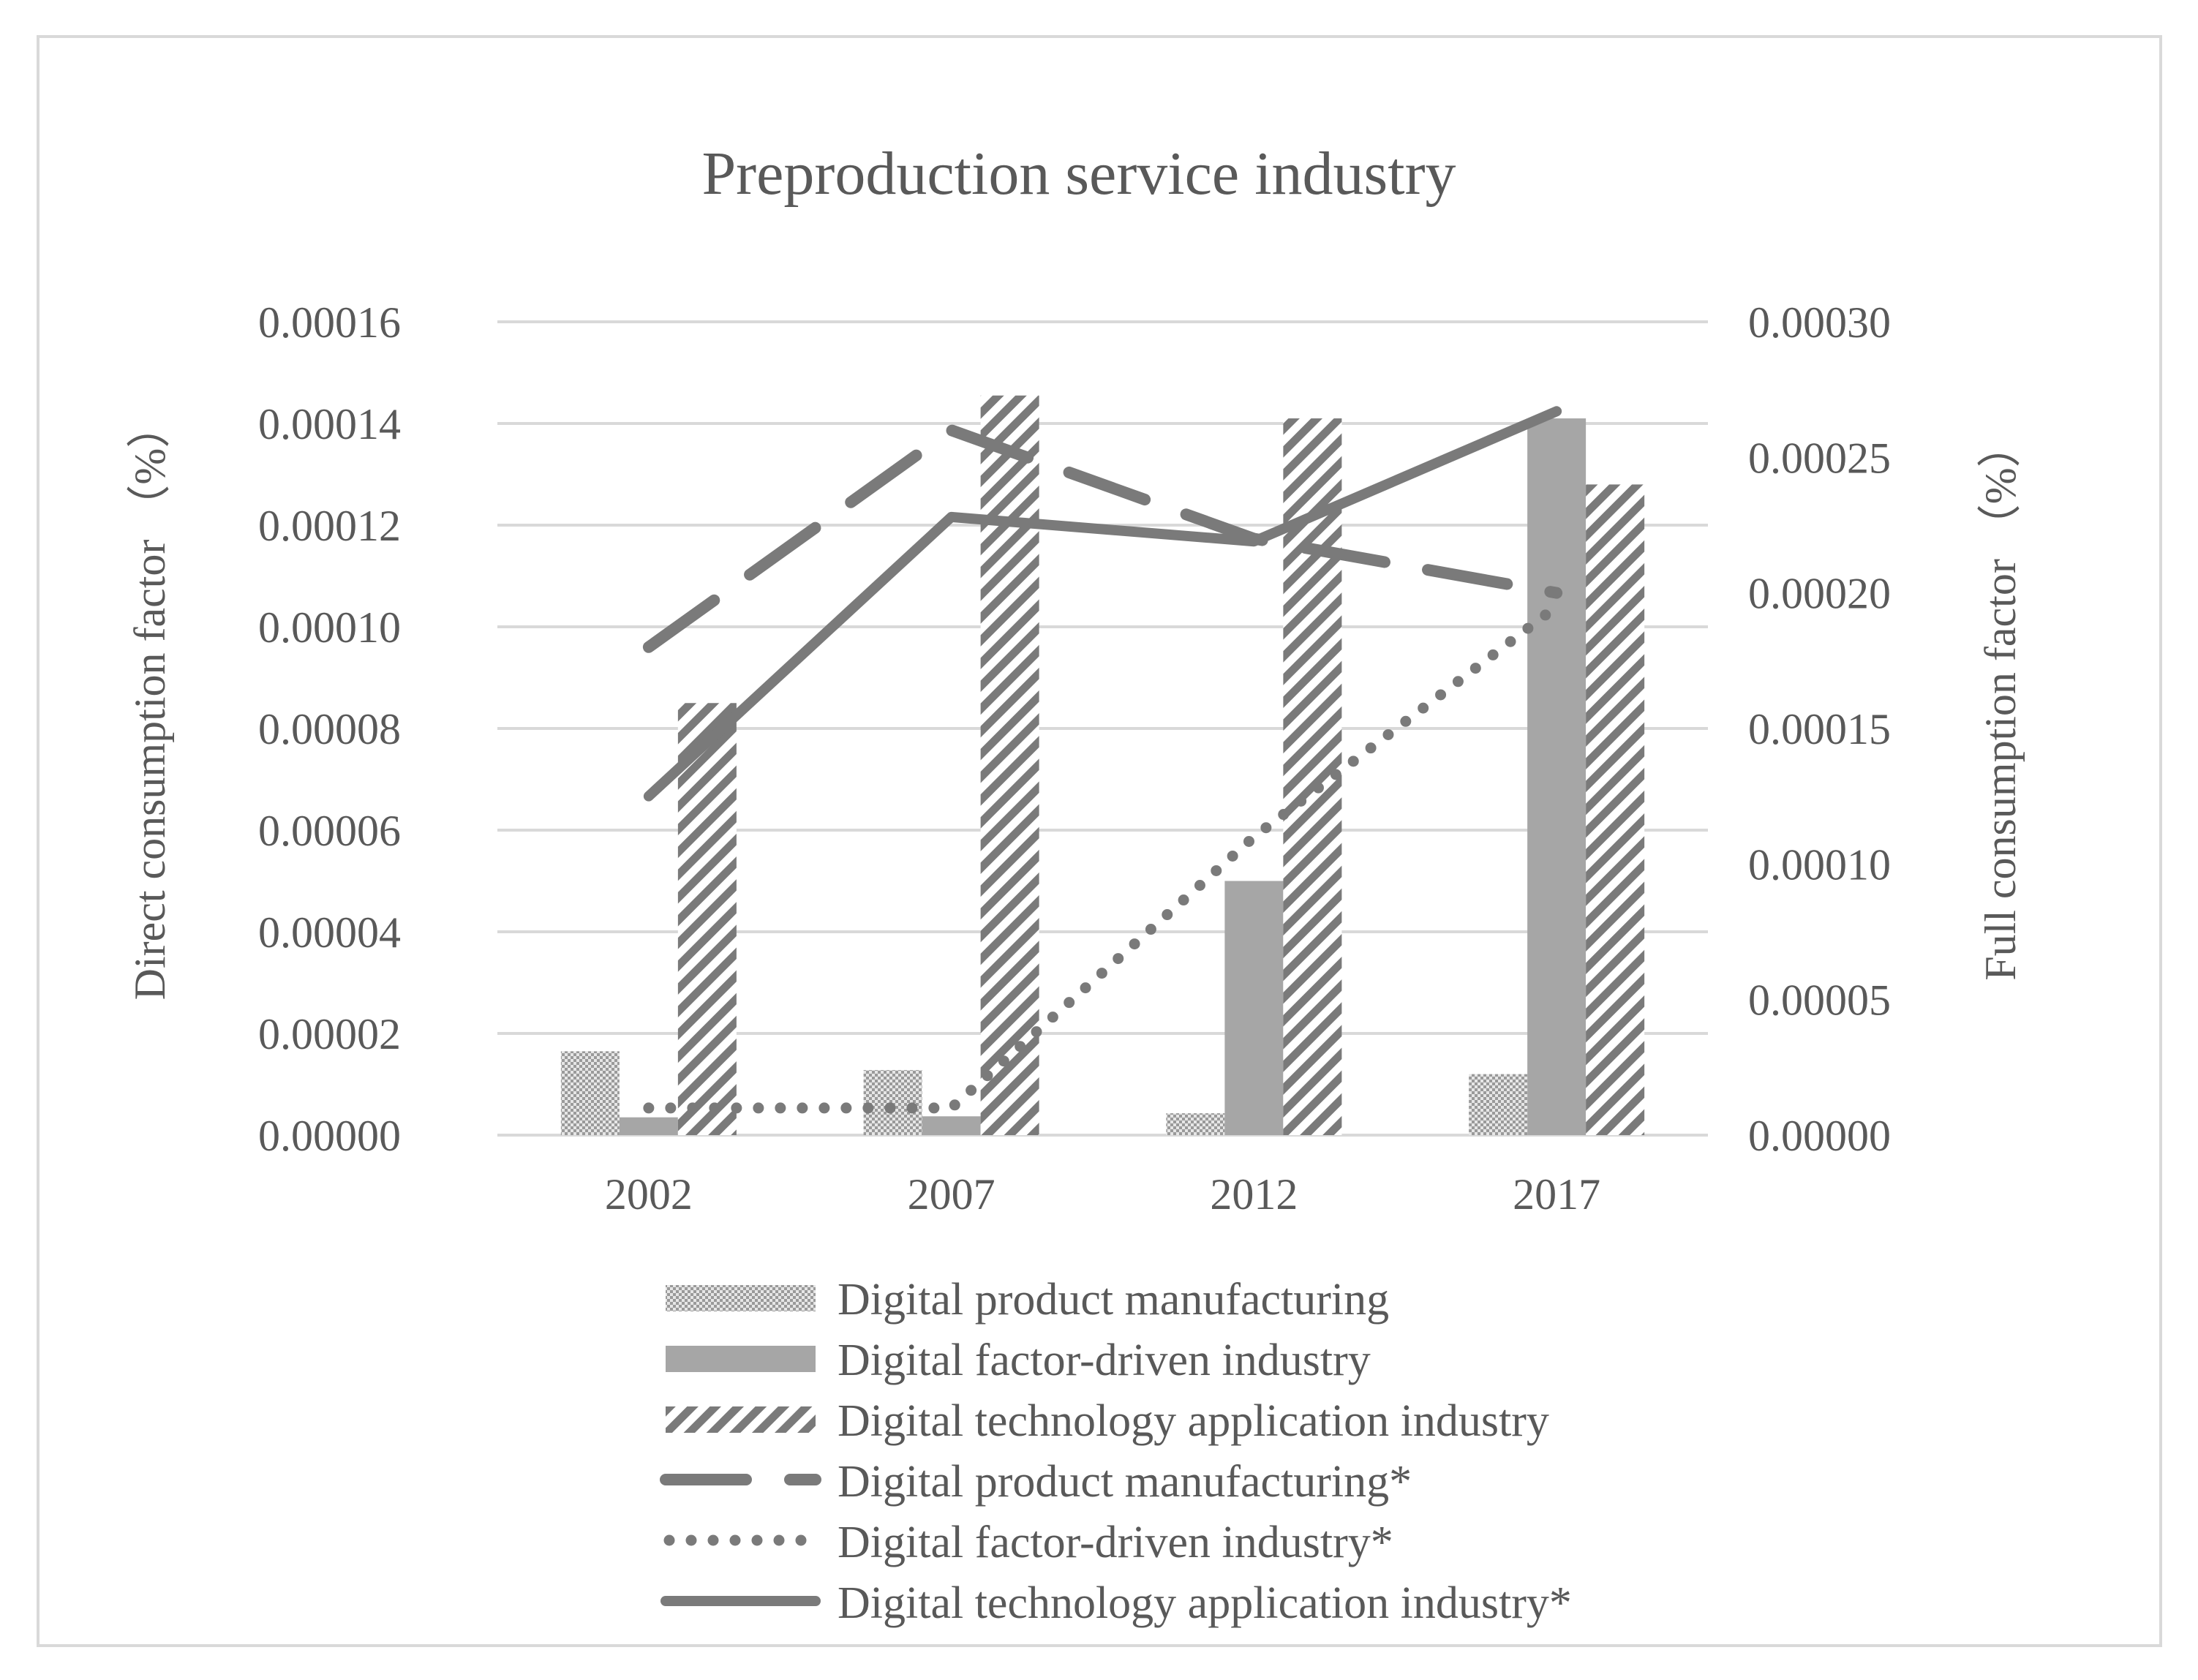 This screenshot has width=2198, height=1680. Describe the element at coordinates (329, 831) in the screenshot. I see `left-tick-label: 0.00006` at that location.